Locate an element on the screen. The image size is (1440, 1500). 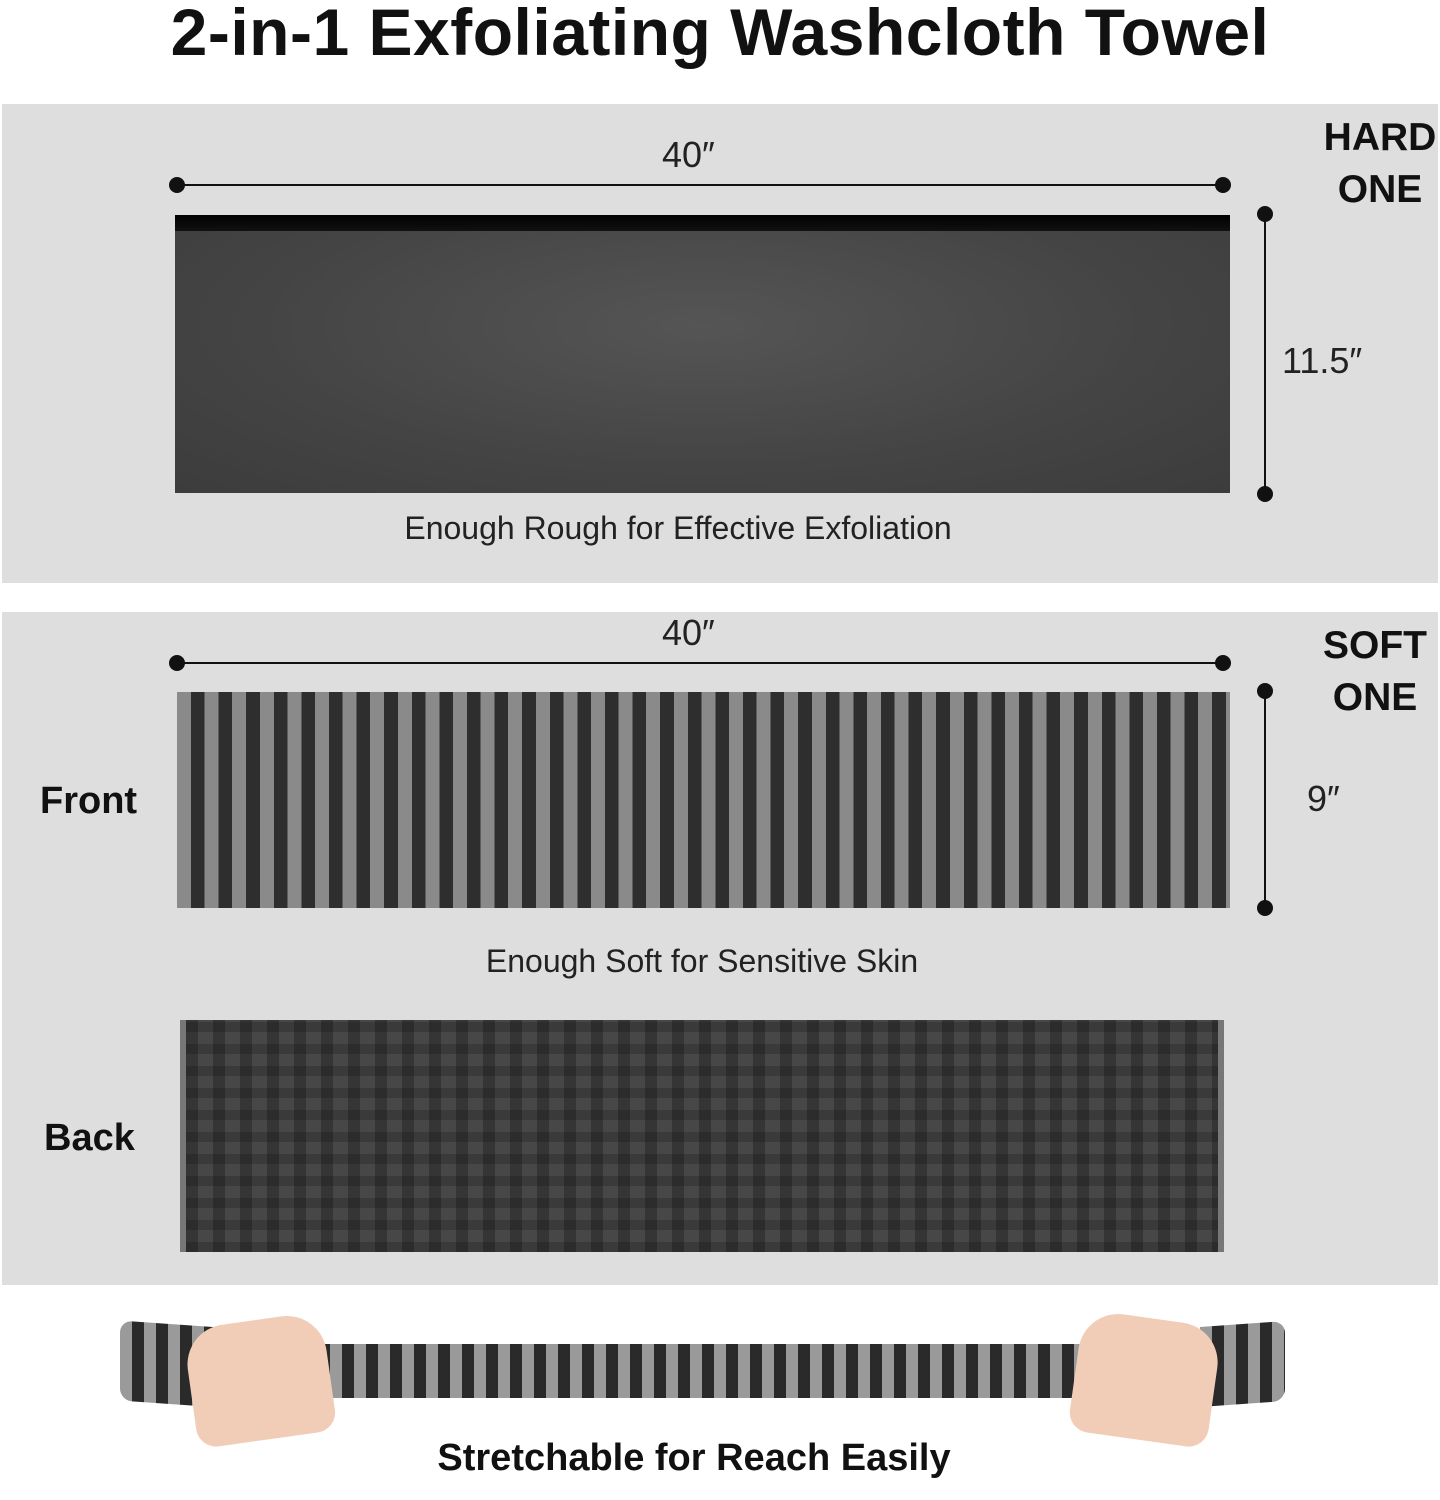
right-hand is located at coordinates (1145, 1379).